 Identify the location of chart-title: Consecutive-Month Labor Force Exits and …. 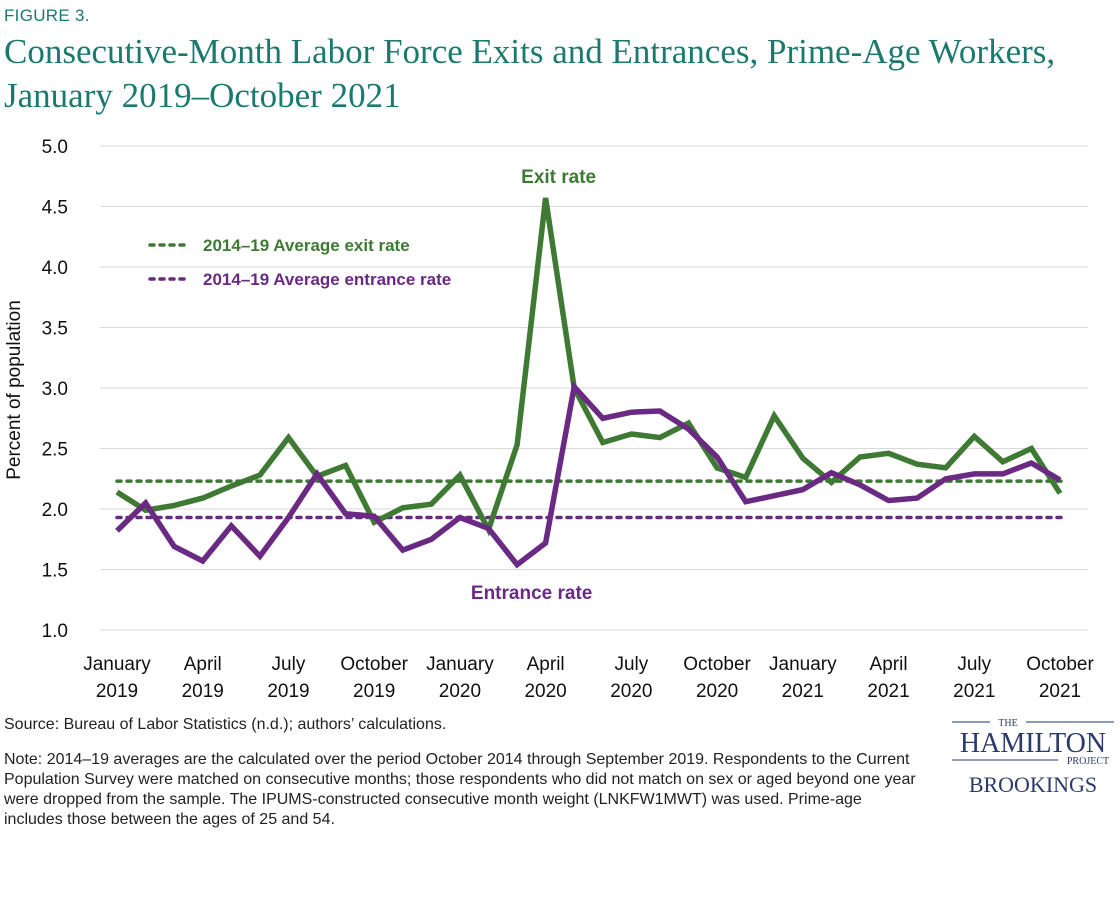
(530, 73).